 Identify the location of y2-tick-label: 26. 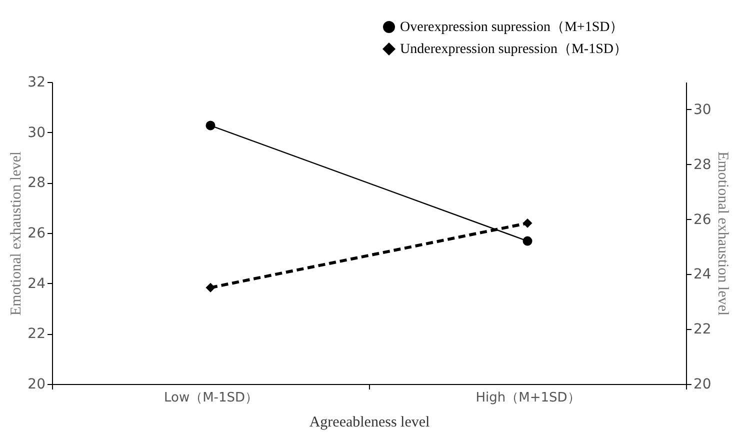
(703, 220).